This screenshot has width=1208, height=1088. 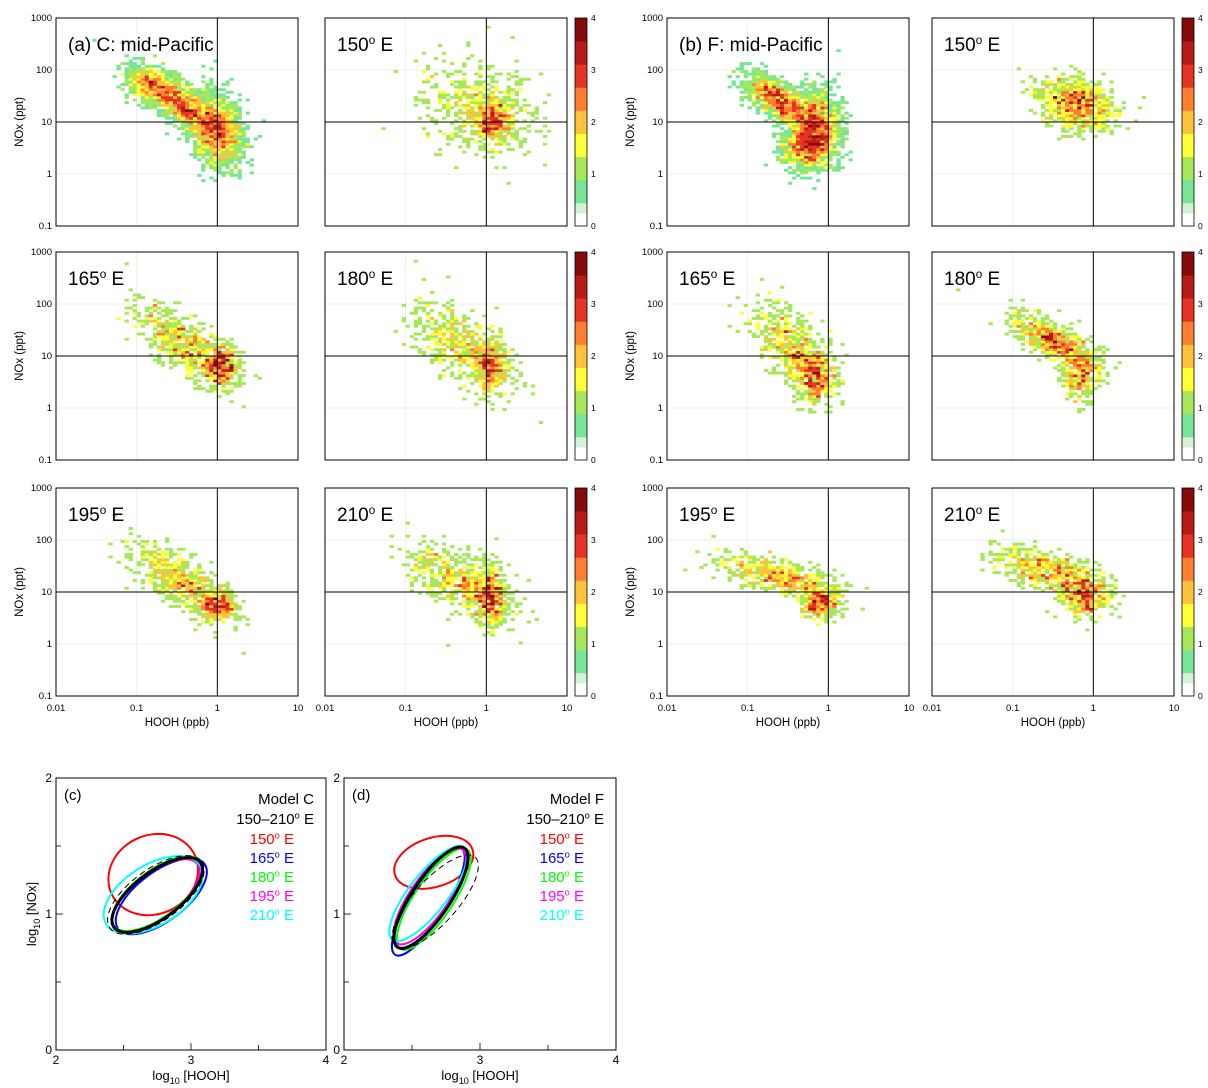 What do you see at coordinates (581, 402) in the screenshot?
I see `colorbar-segment` at bounding box center [581, 402].